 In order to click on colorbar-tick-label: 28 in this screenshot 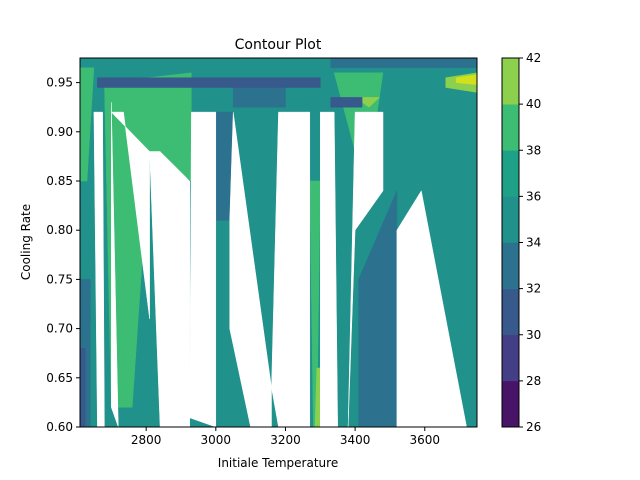, I will do `click(533, 381)`.